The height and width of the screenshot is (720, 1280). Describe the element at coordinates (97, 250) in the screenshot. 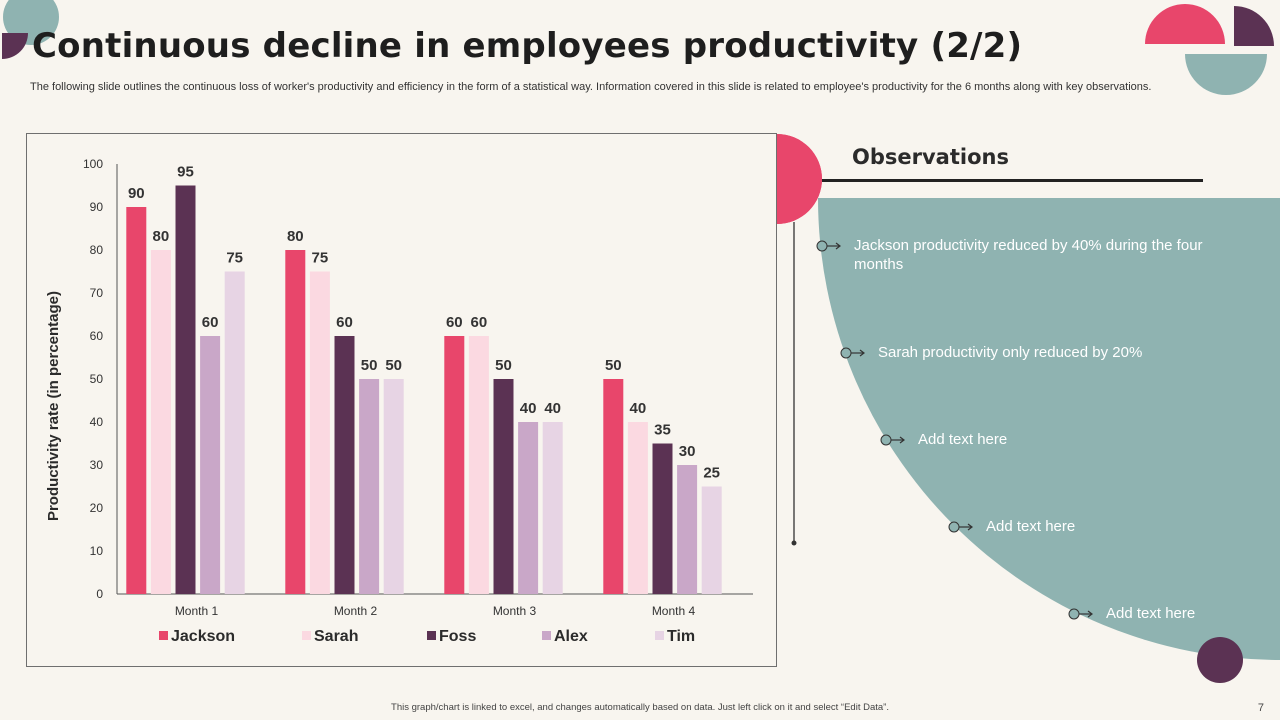

I see `y-tick-label: 80` at that location.